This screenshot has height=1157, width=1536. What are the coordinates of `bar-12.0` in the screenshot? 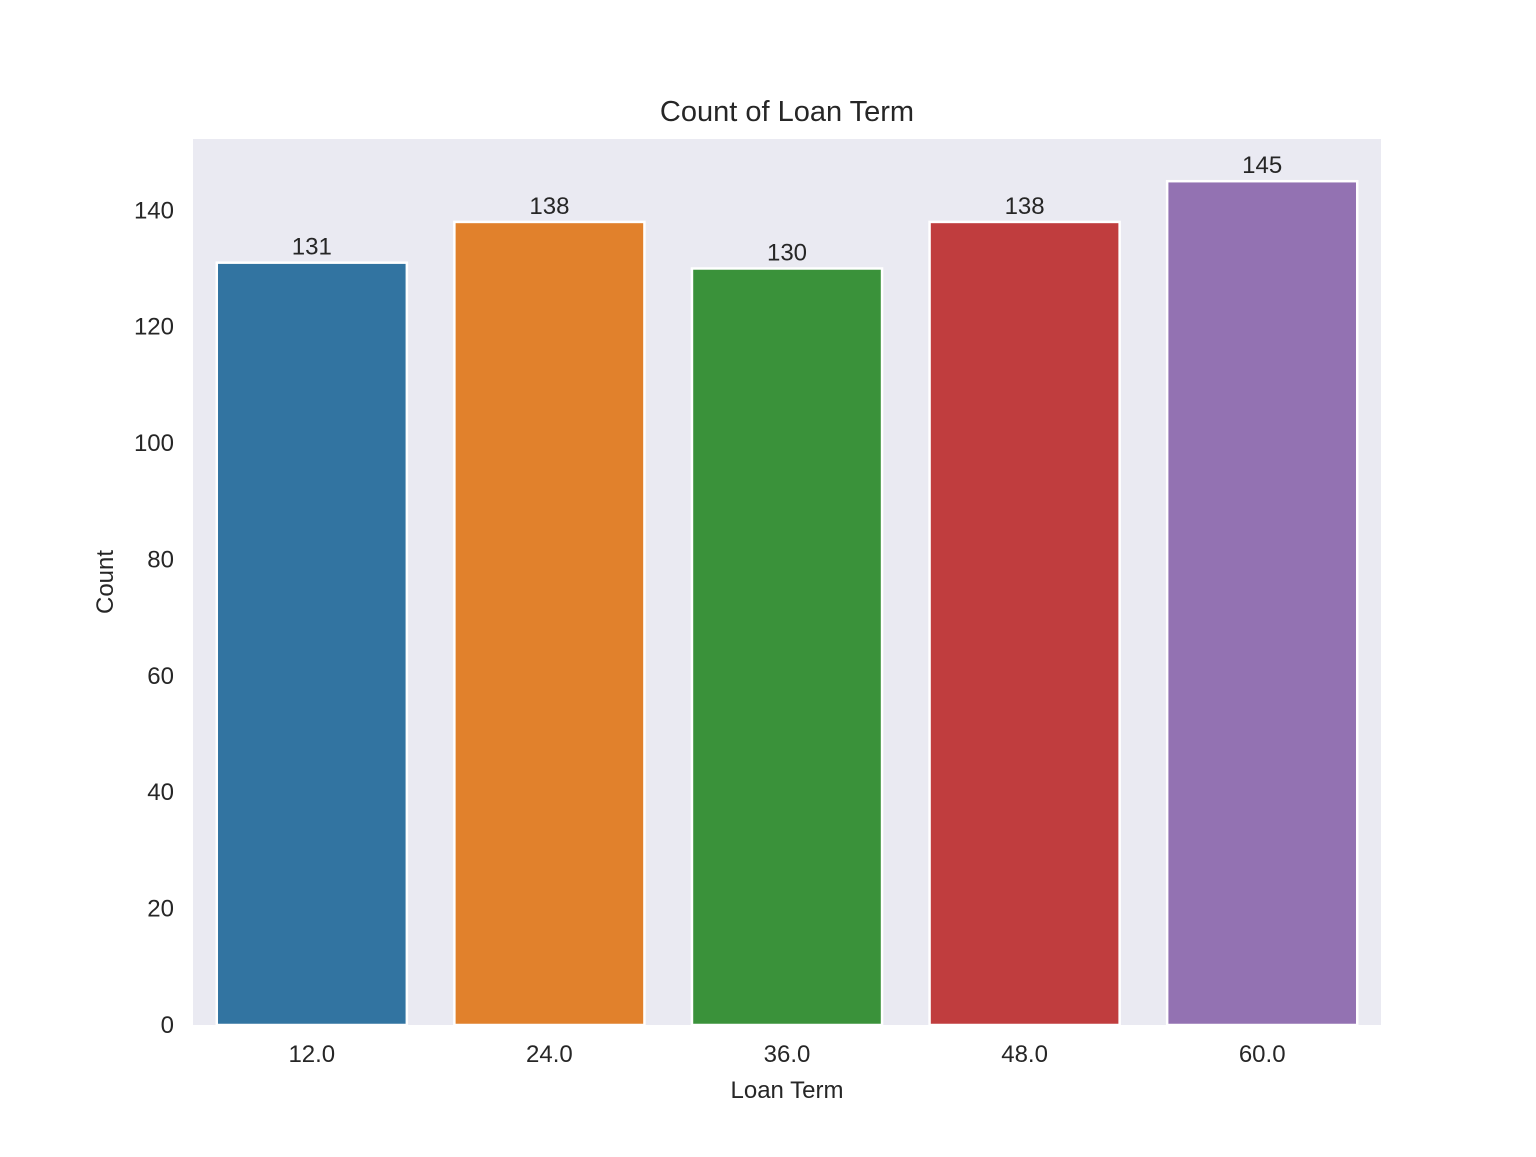 It's located at (312, 644).